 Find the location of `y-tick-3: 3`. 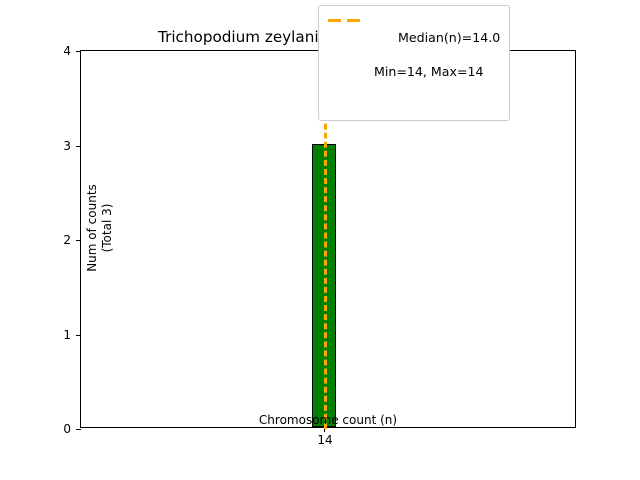

y-tick-3: 3 is located at coordinates (72, 146).